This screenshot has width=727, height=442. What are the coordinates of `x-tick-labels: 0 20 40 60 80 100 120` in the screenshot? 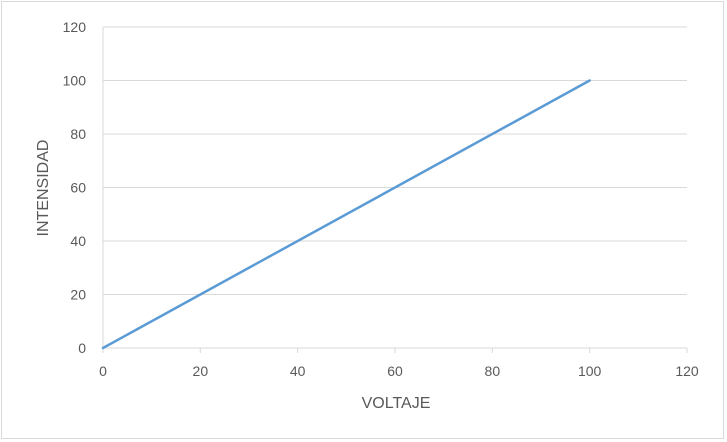 It's located at (399, 371).